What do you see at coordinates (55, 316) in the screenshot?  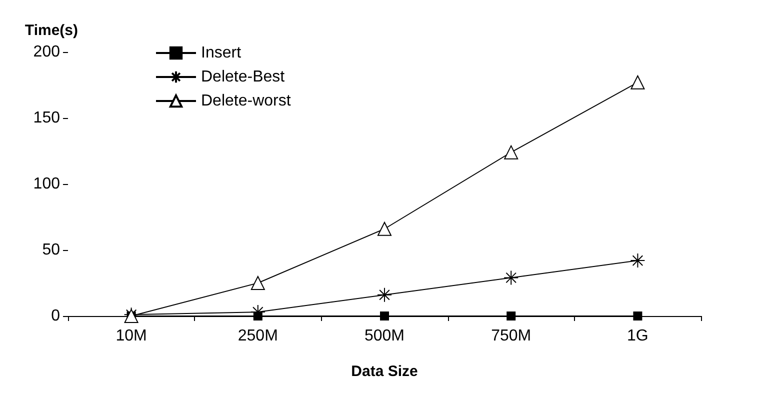 I see `y-tick-label: 0` at bounding box center [55, 316].